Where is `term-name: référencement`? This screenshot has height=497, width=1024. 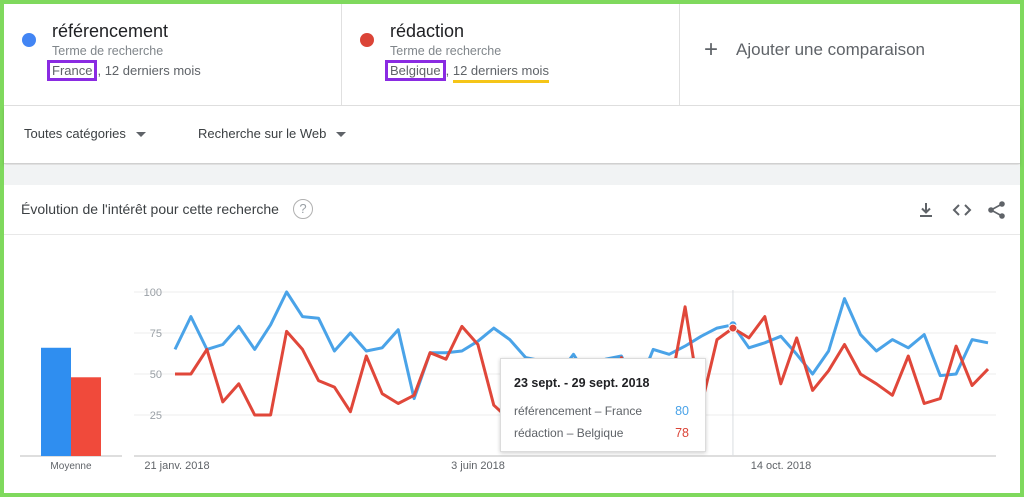
term-name: référencement is located at coordinates (110, 31).